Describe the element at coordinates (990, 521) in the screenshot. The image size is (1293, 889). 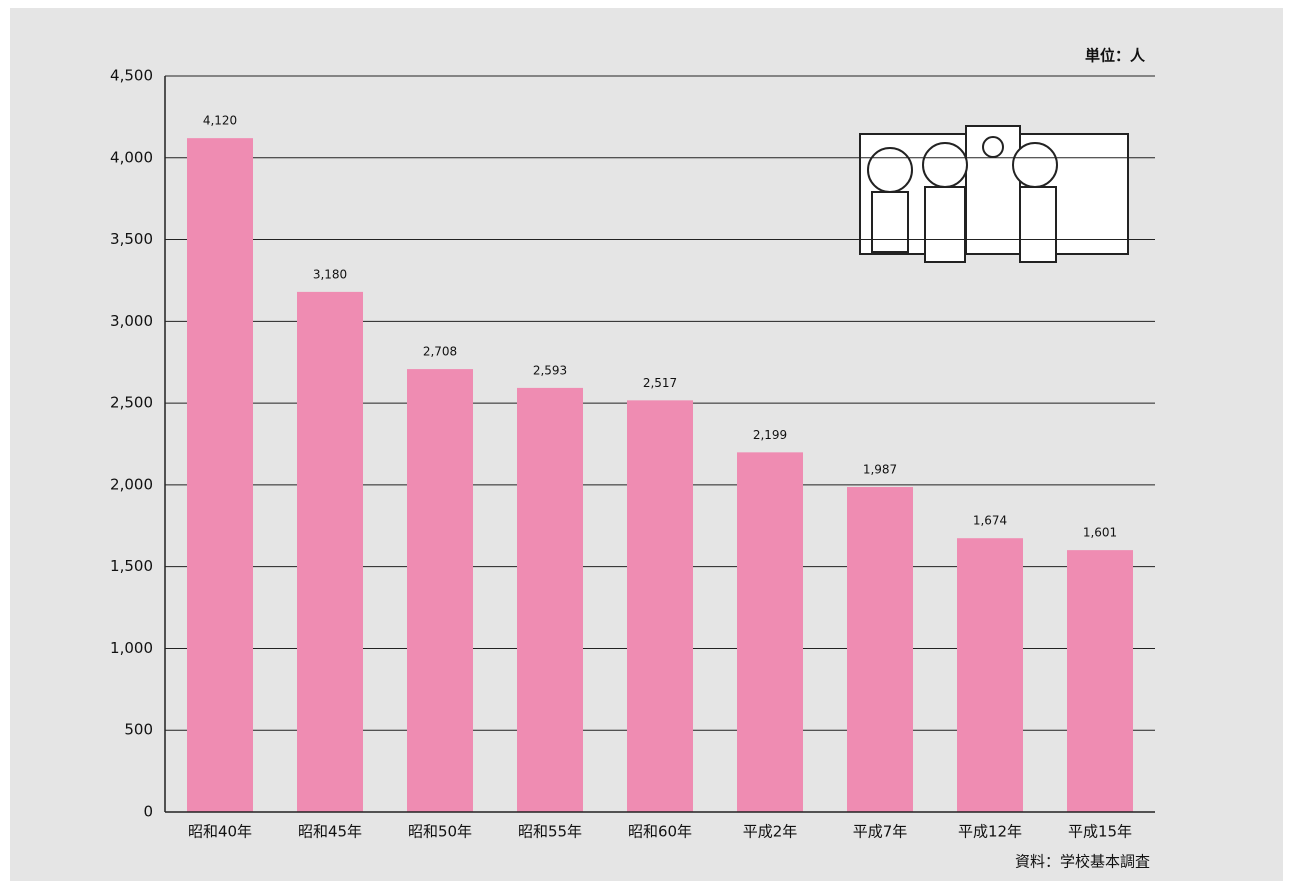
I see `value-label: 1,674` at that location.